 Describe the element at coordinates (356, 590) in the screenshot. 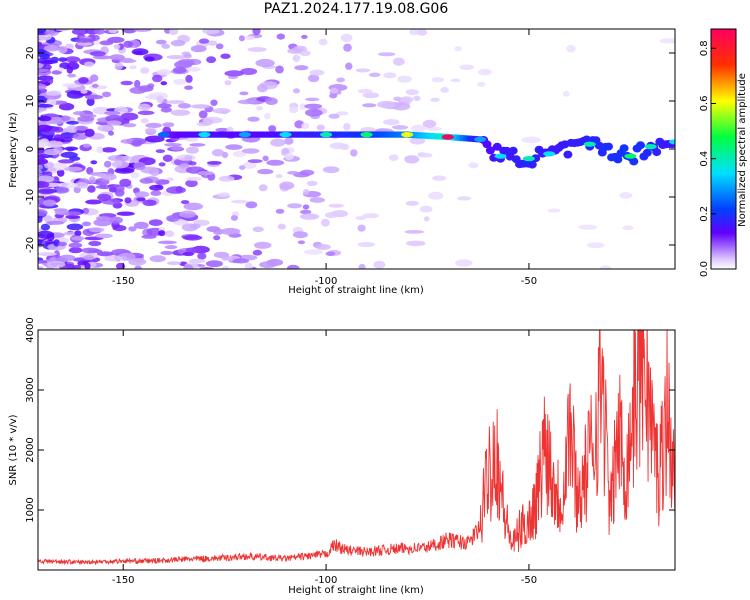

I see `snr-xlabel: Height of straight line (km)` at that location.